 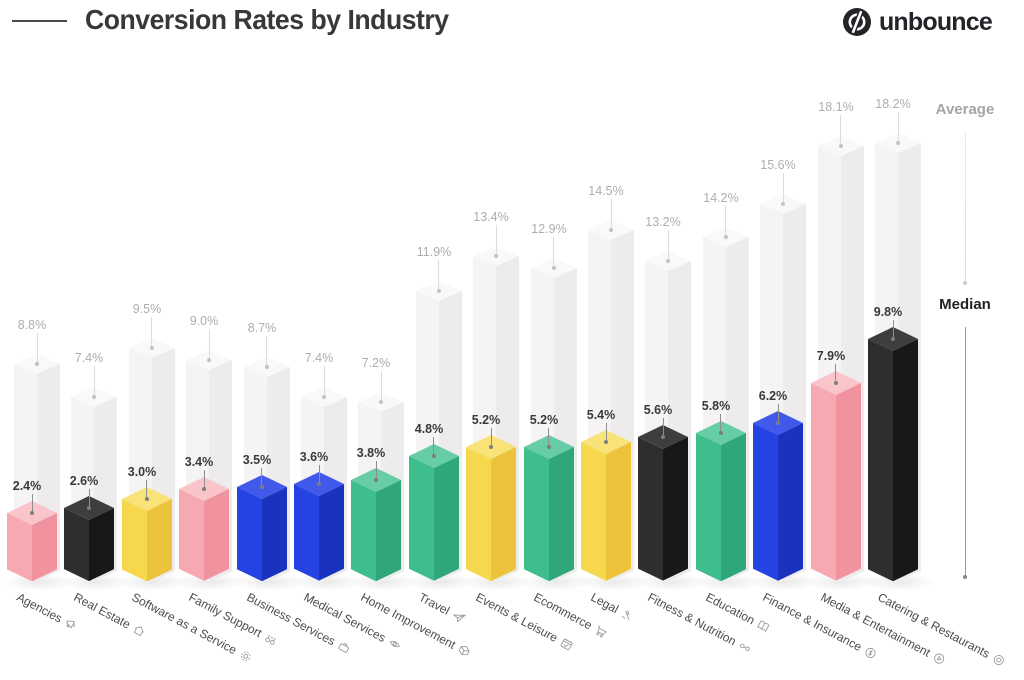 I want to click on median-agencies-dot, so click(x=32, y=512).